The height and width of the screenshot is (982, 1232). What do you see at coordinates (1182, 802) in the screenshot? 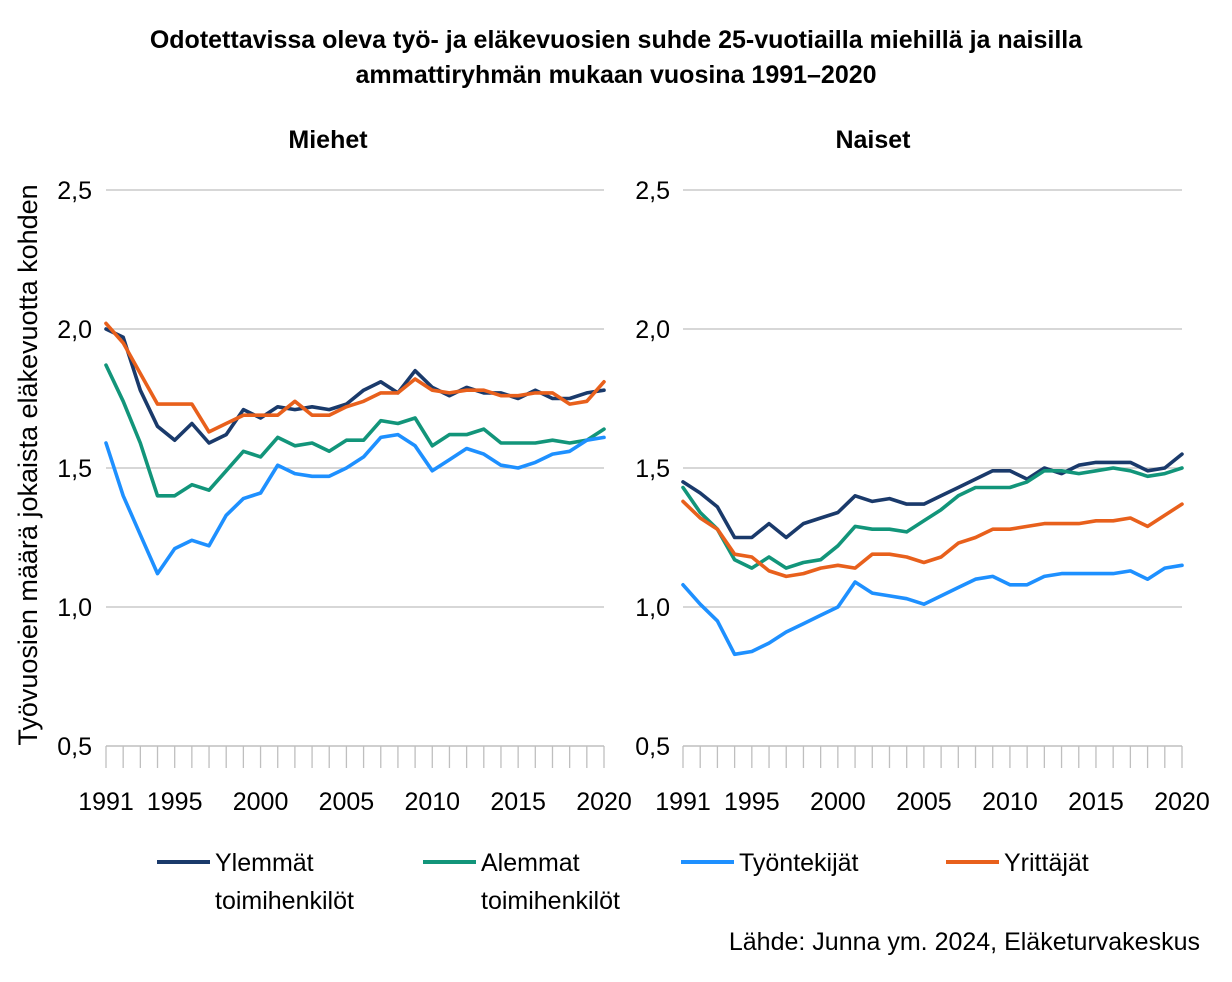
I see `x-tick-label-naiset: 2020` at bounding box center [1182, 802].